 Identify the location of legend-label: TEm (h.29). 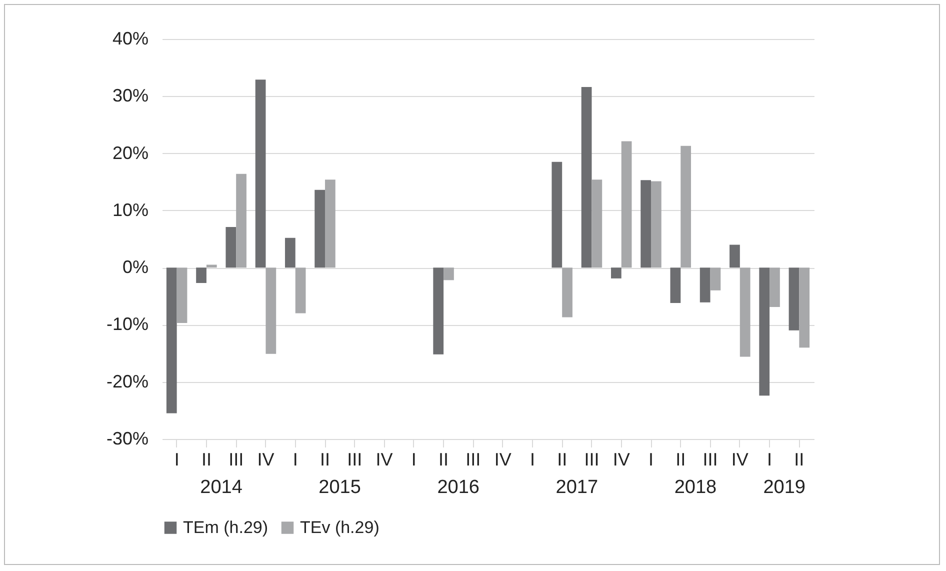
(225, 527).